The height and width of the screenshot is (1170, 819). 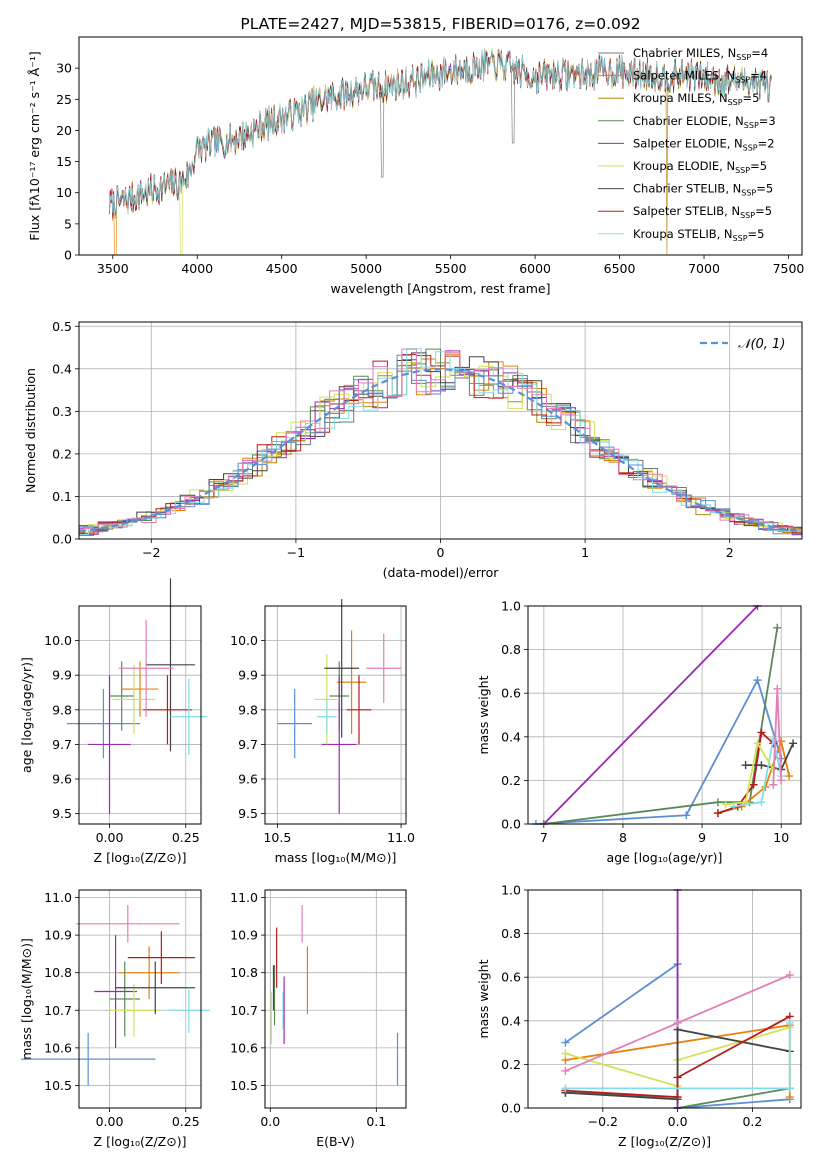 What do you see at coordinates (680, 98) in the screenshot?
I see `legend-label: Kroupa MILES, N` at bounding box center [680, 98].